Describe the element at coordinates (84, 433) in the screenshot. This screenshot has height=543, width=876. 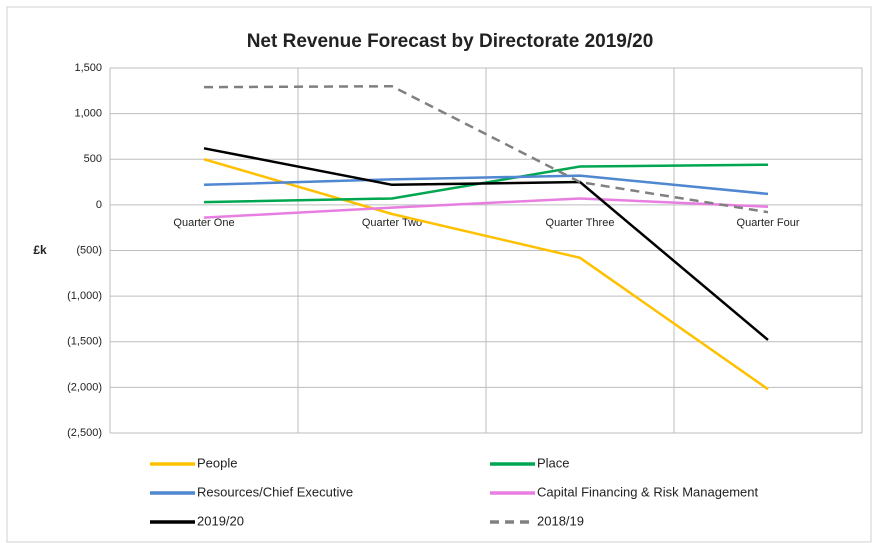
I see `y-tick-label: (2,500)` at that location.